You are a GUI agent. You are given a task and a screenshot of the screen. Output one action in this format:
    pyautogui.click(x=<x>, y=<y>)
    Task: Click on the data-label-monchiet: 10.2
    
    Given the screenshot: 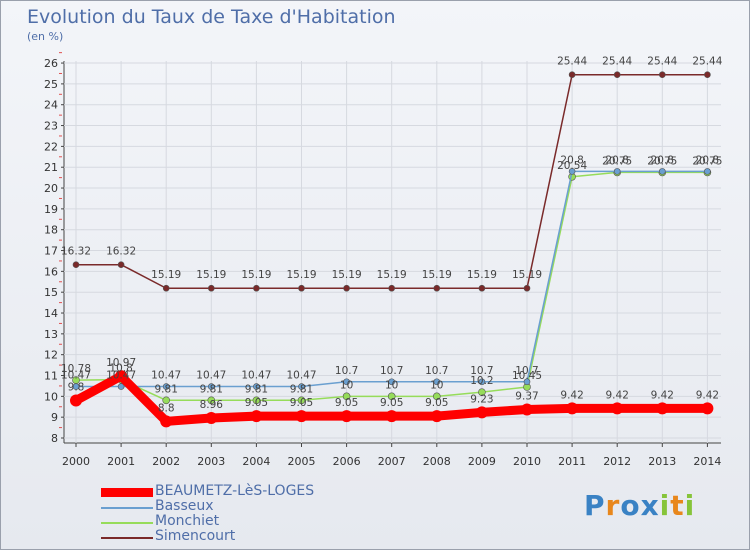 What is the action you would take?
    pyautogui.click(x=481, y=381)
    